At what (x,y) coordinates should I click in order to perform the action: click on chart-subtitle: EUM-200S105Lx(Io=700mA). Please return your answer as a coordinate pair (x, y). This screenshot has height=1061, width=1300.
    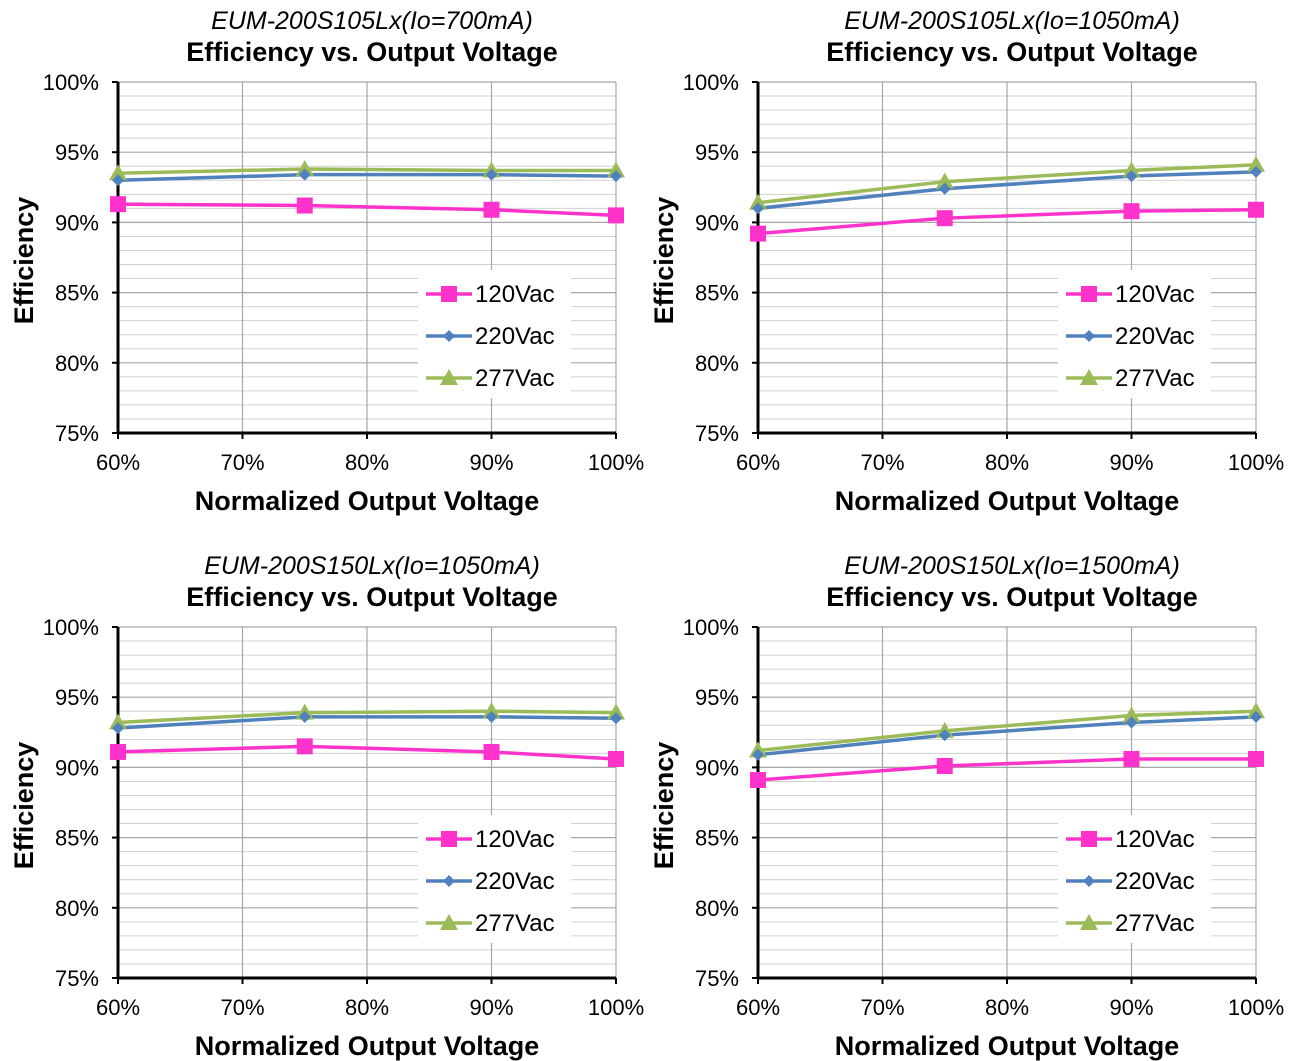
    Looking at the image, I should click on (372, 21).